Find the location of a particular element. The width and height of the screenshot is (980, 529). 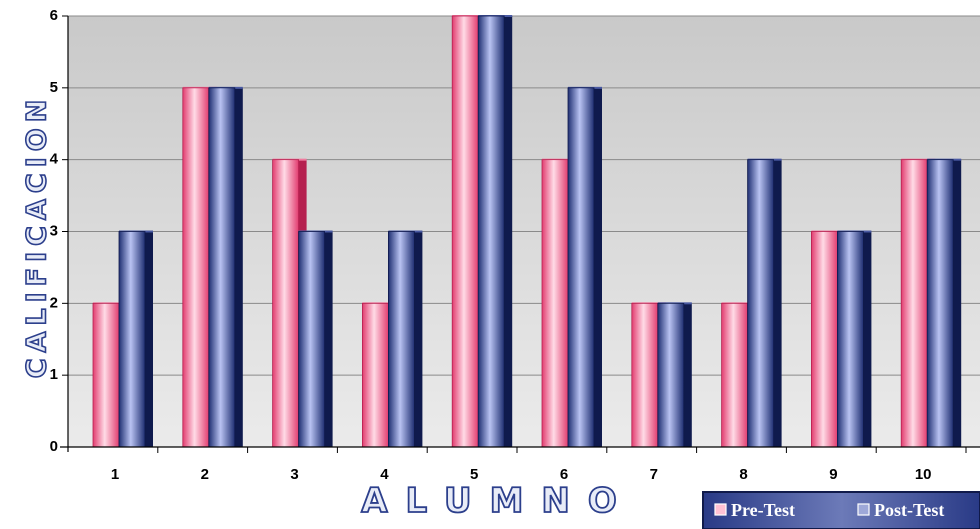

legend: Pre-Test Post-Test is located at coordinates (841, 510).